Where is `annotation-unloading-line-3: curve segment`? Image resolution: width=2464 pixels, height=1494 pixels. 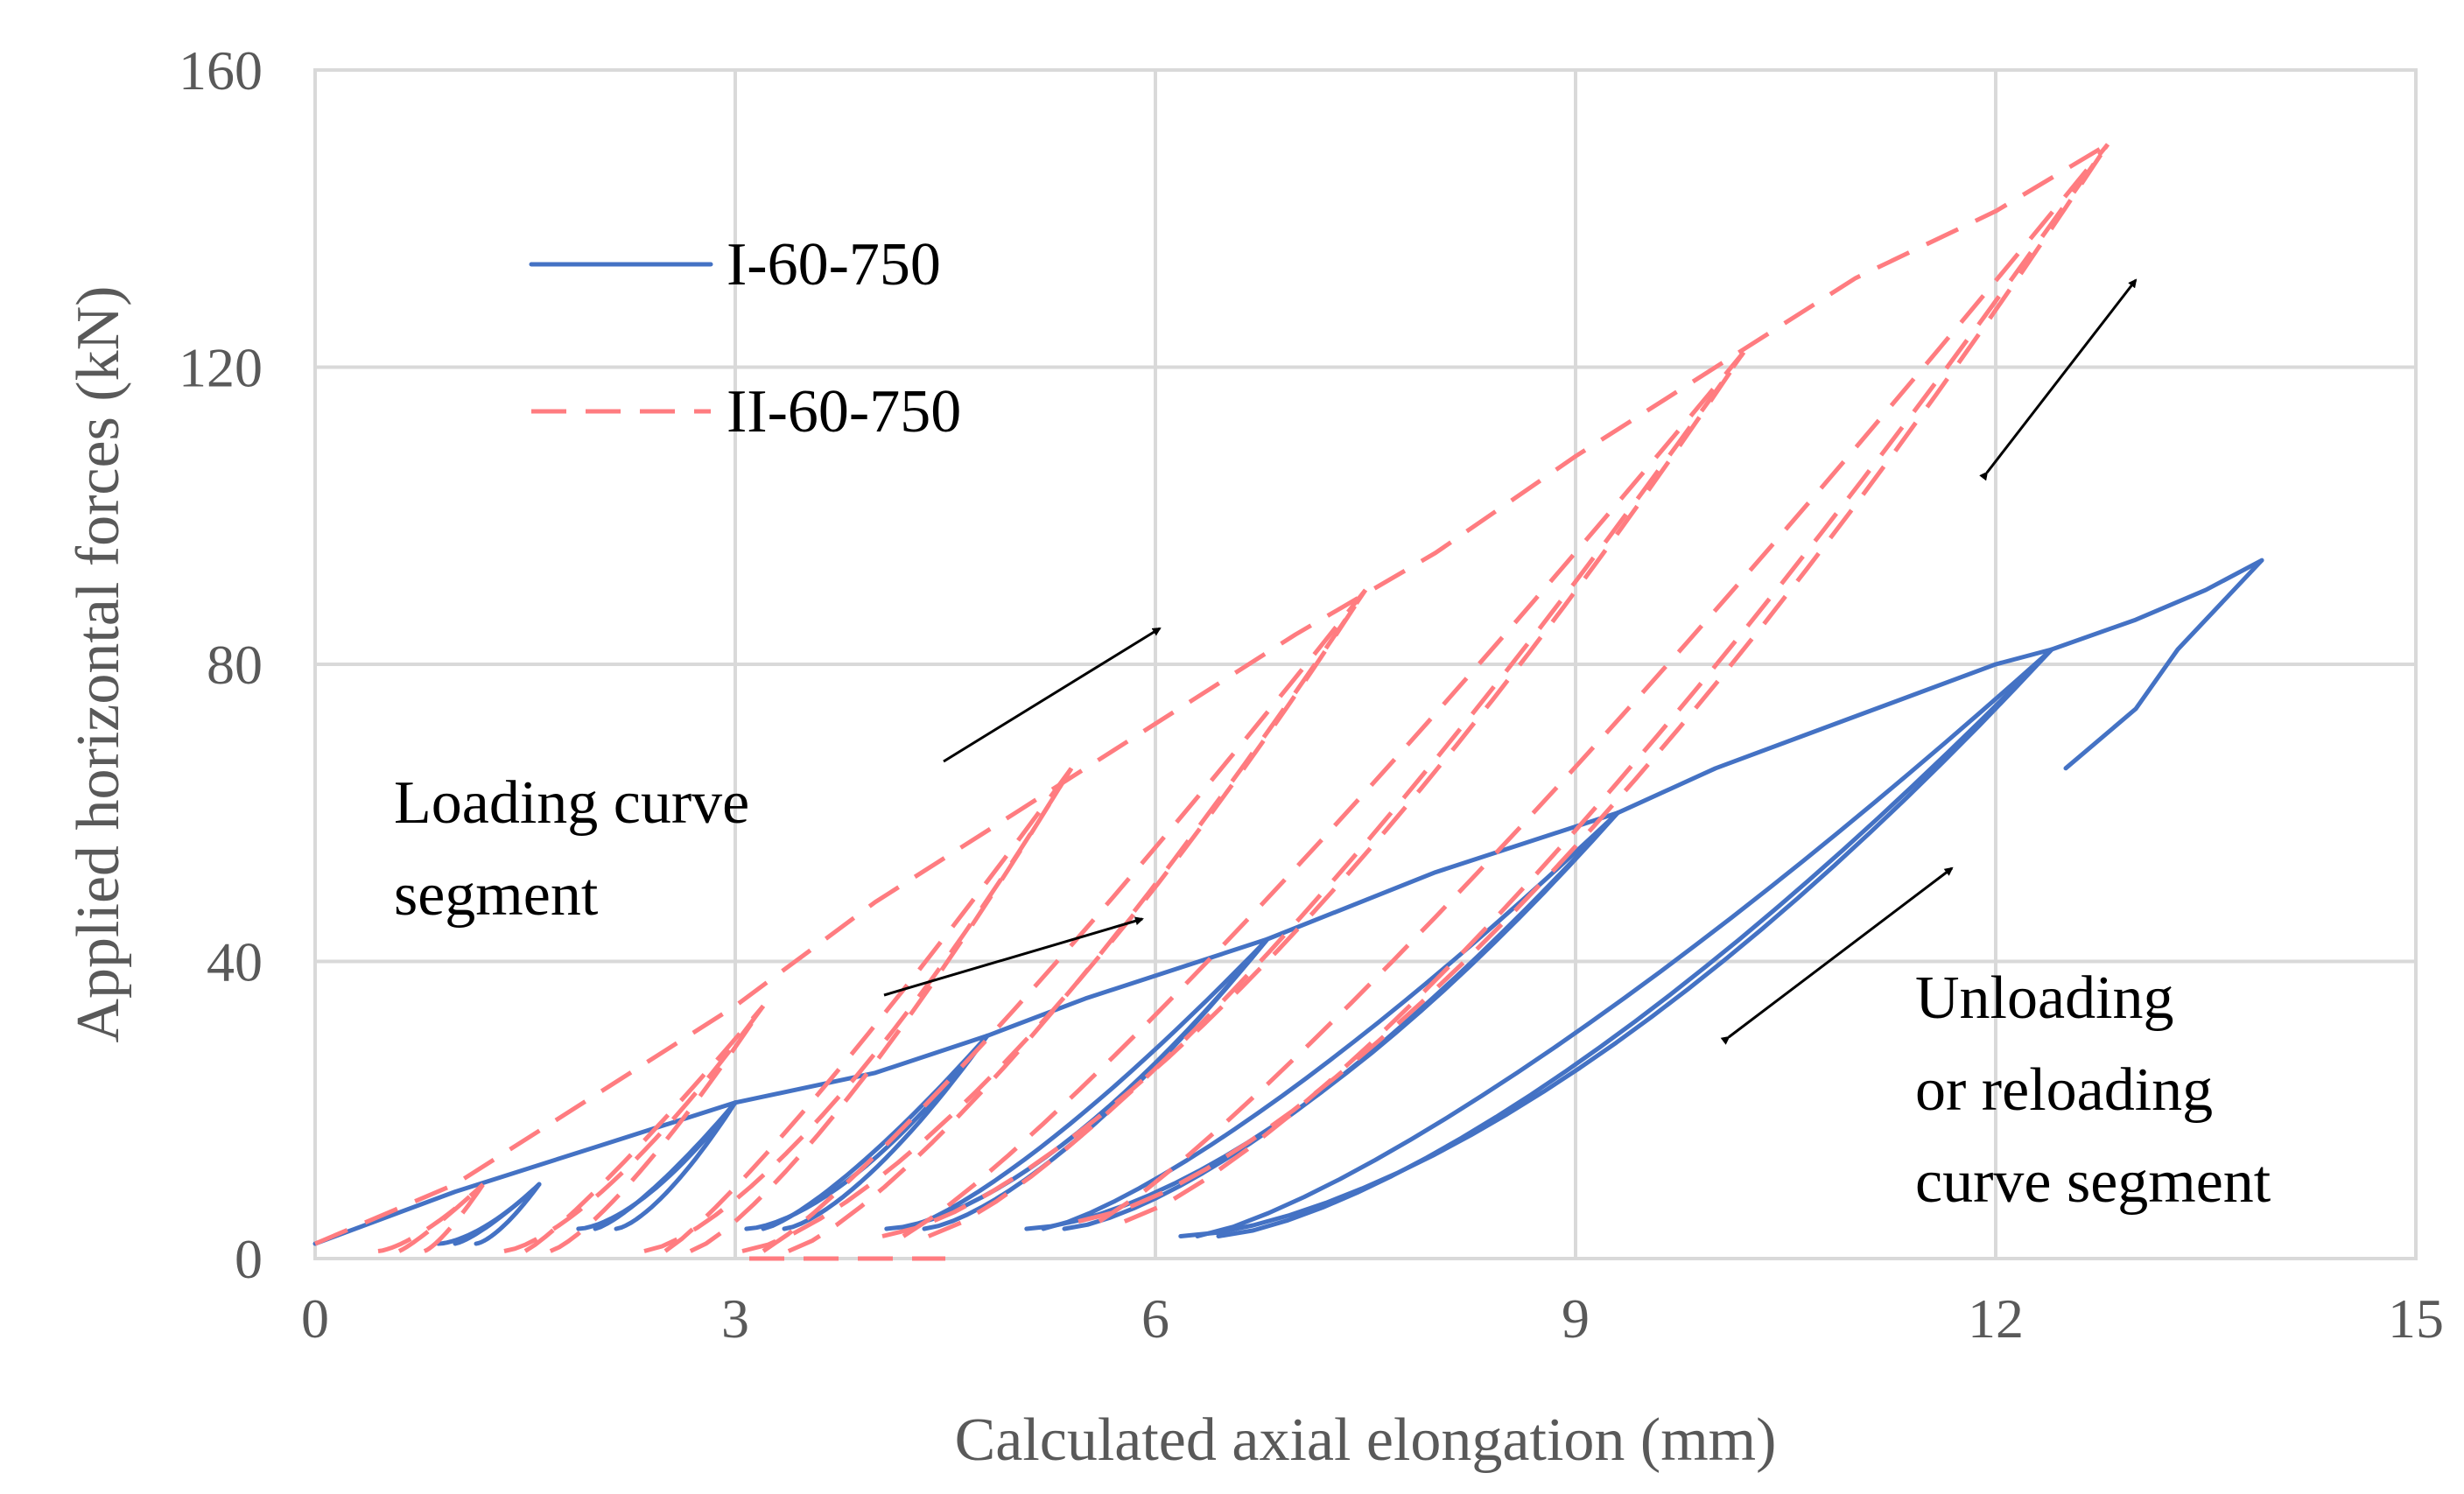 annotation-unloading-line-3: curve segment is located at coordinates (2093, 1182).